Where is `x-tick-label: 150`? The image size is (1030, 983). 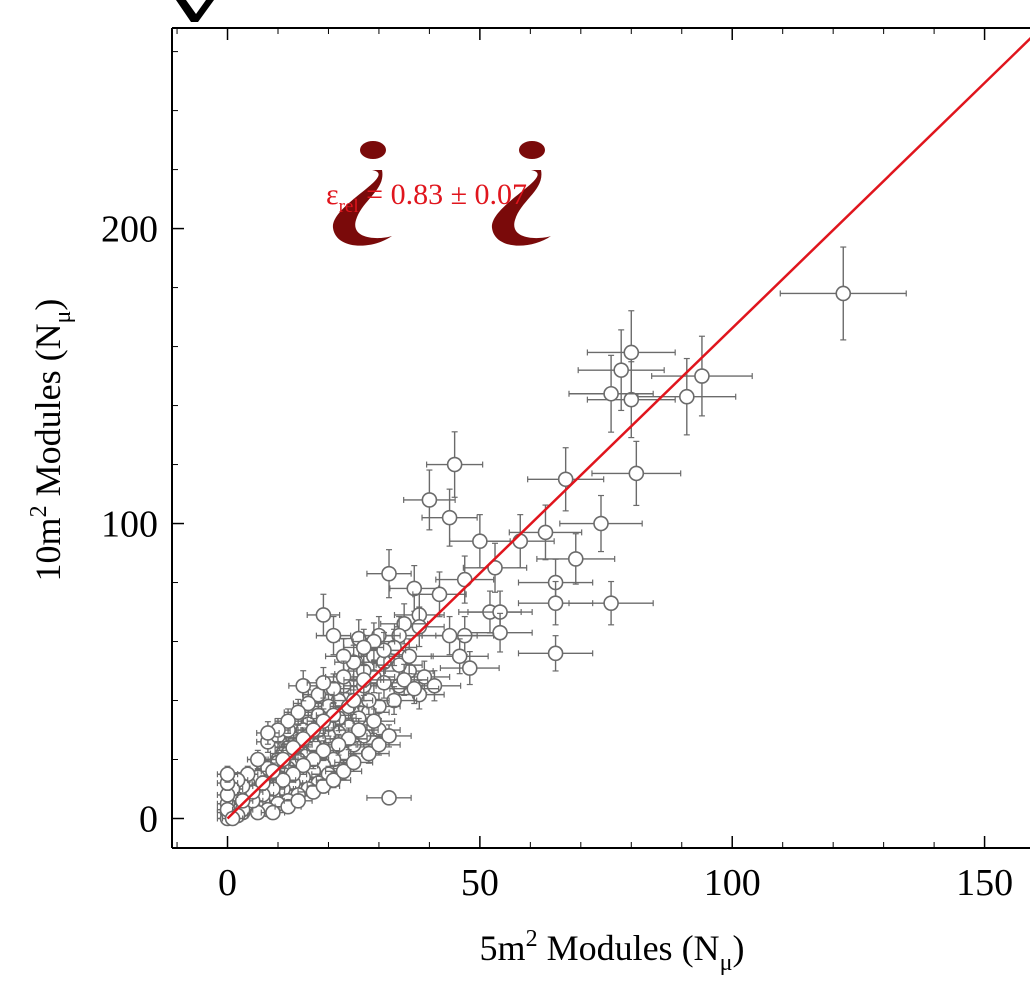
x-tick-label: 150 is located at coordinates (984, 883).